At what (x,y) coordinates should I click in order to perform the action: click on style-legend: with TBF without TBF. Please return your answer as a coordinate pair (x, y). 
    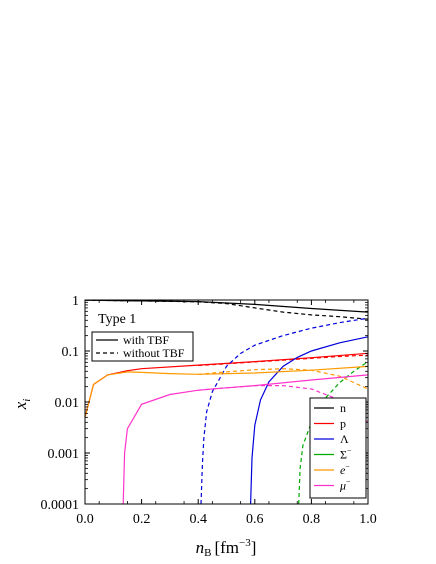
    Looking at the image, I should click on (142, 346).